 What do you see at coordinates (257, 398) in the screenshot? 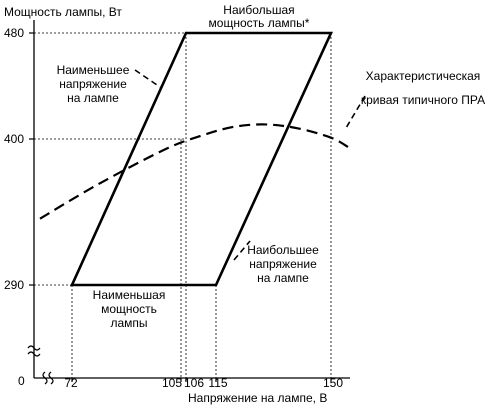
I see `x-axis-title: Напряжение на лампе, В` at bounding box center [257, 398].